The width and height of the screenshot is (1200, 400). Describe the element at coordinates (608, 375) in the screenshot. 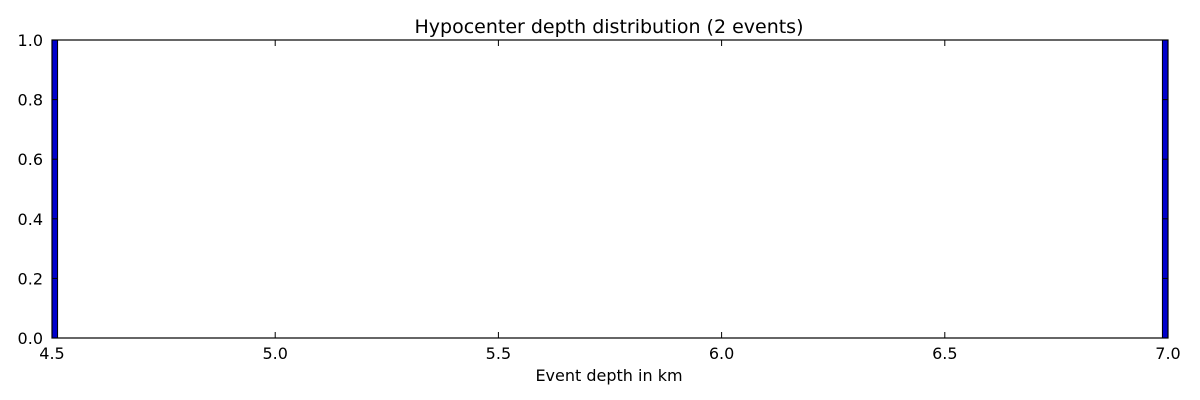

I see `x-axis-label: Event depth in km` at that location.